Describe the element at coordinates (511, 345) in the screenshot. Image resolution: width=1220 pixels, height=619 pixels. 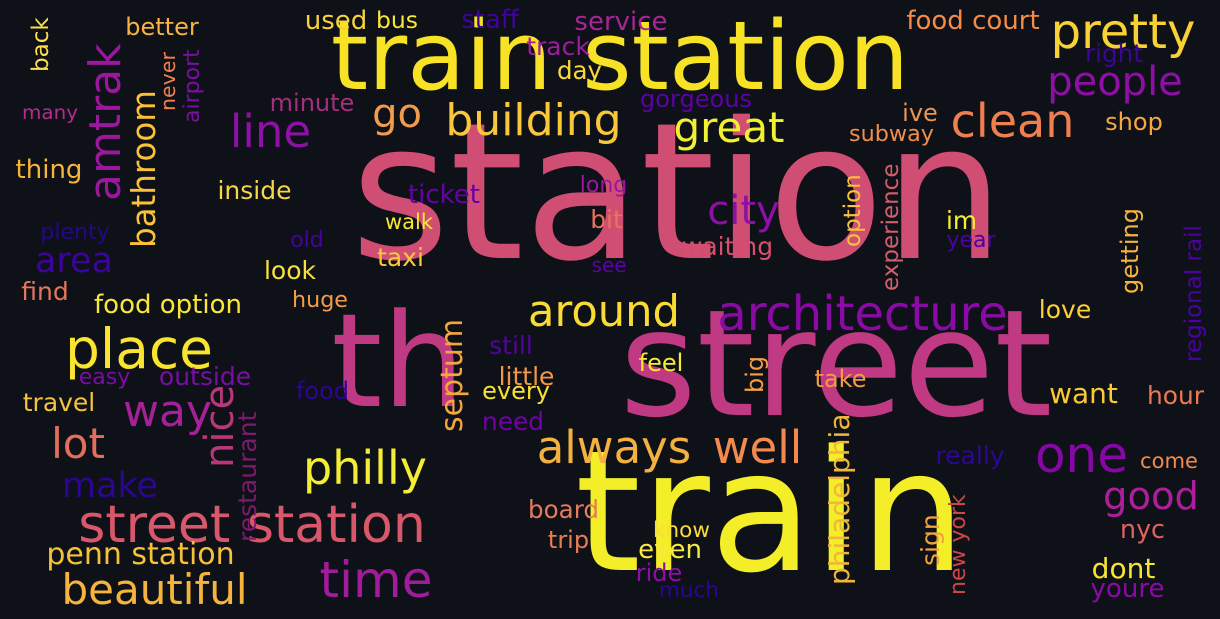
I see `word-still: still` at that location.